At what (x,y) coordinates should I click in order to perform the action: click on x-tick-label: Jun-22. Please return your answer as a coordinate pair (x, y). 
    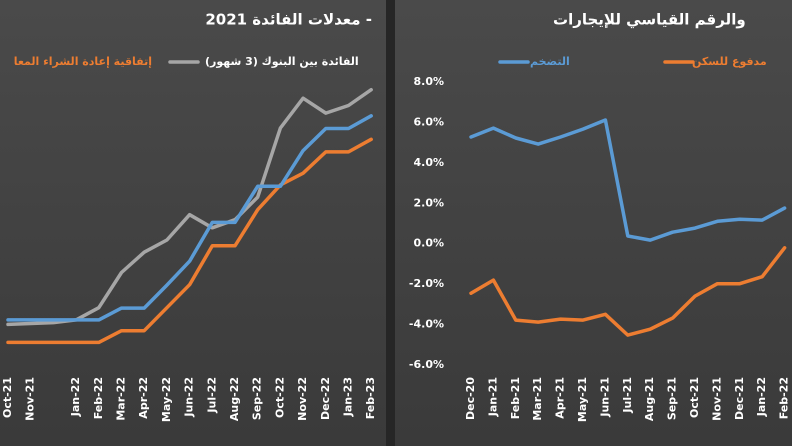
    Looking at the image, I should click on (189, 397).